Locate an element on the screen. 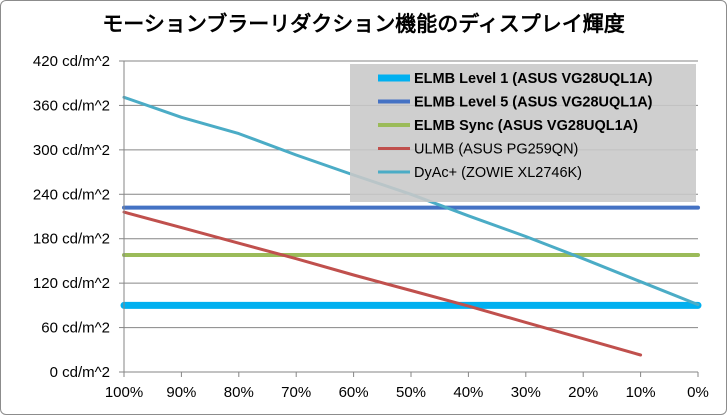  x-tick-label: 50% is located at coordinates (411, 392).